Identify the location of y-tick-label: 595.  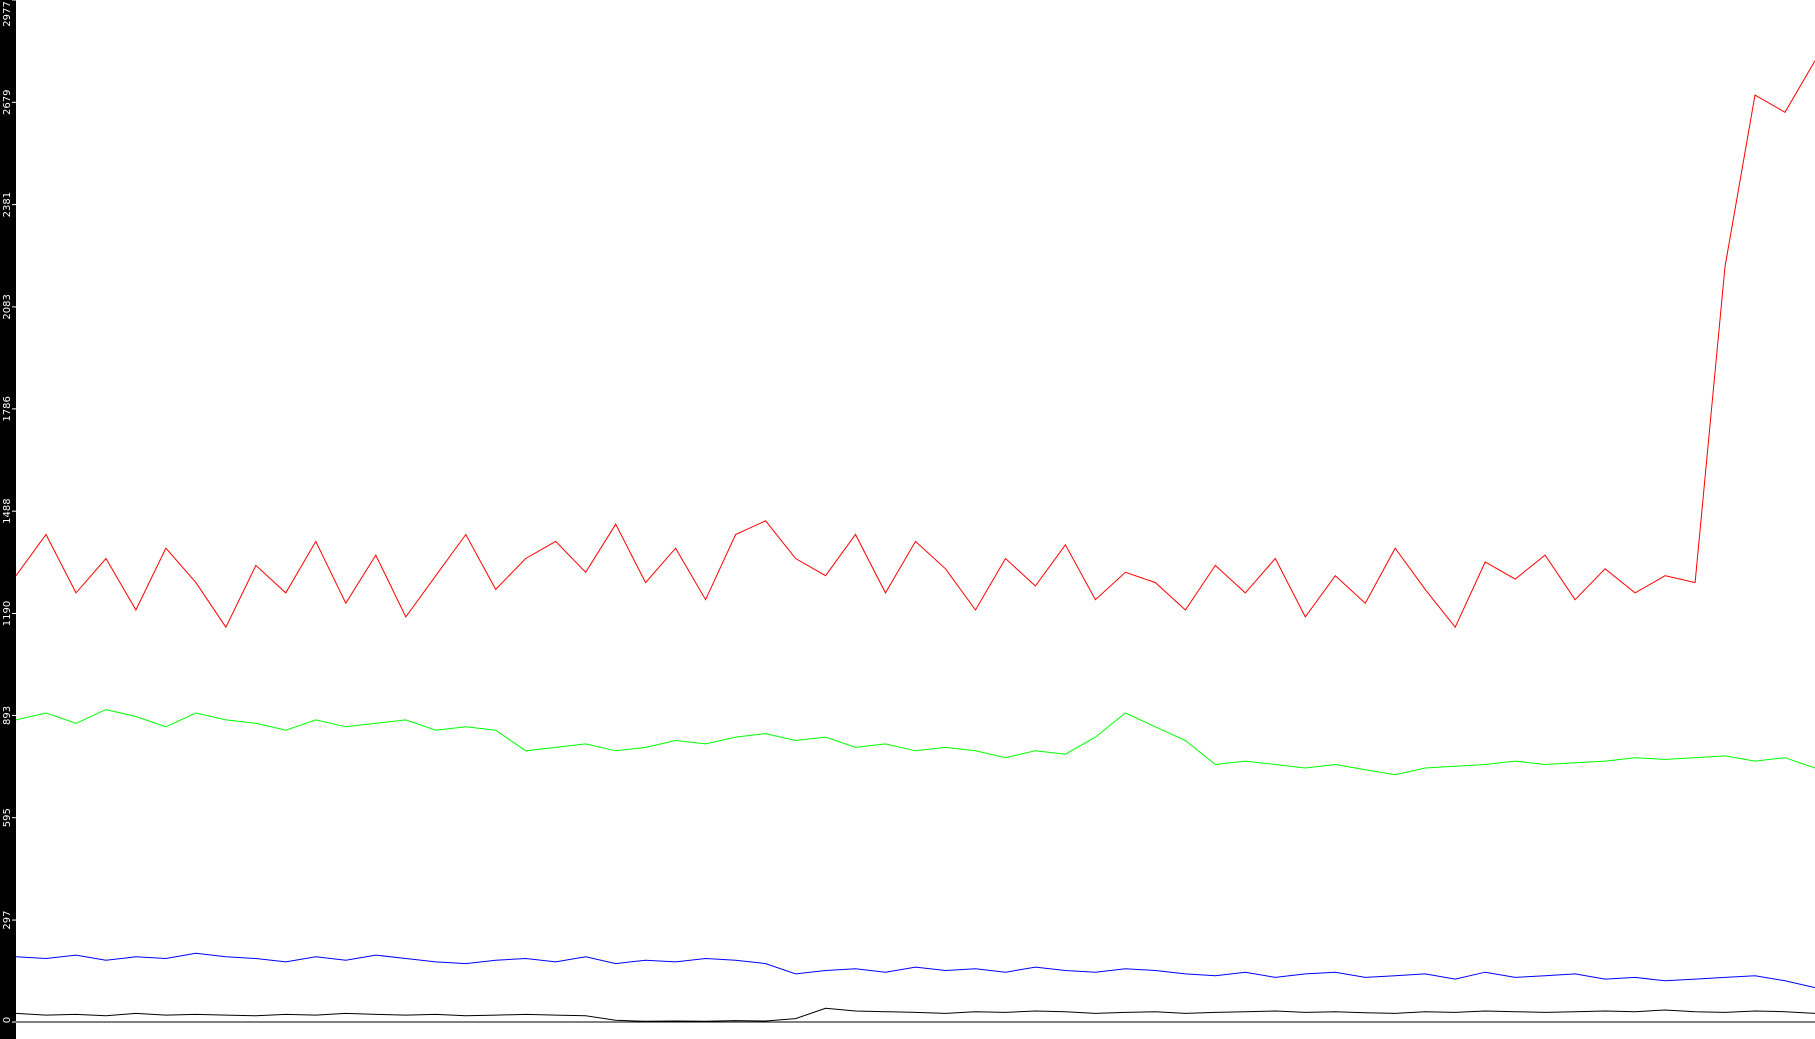
(7, 817).